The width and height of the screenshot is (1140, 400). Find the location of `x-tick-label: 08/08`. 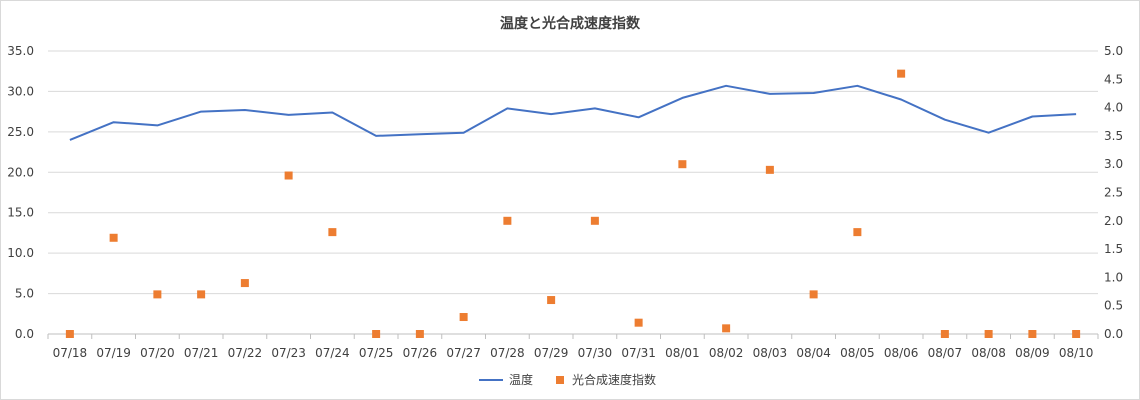

x-tick-label: 08/08 is located at coordinates (988, 353).